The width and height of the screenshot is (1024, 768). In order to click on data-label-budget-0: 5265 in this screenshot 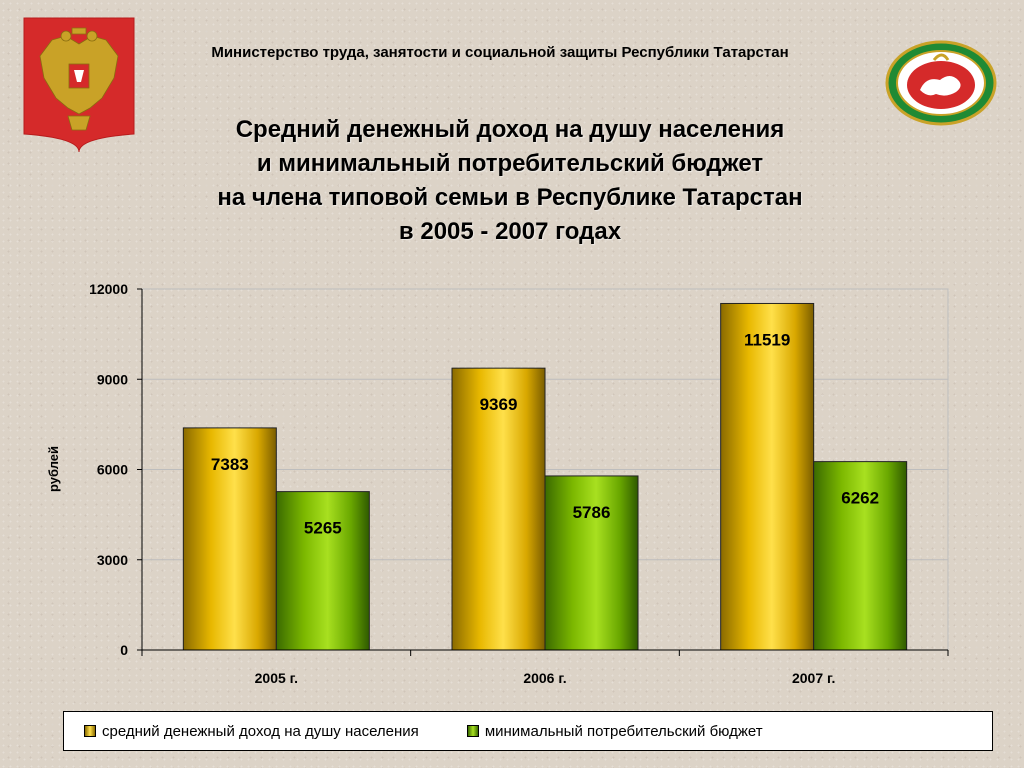, I will do `click(323, 528)`.